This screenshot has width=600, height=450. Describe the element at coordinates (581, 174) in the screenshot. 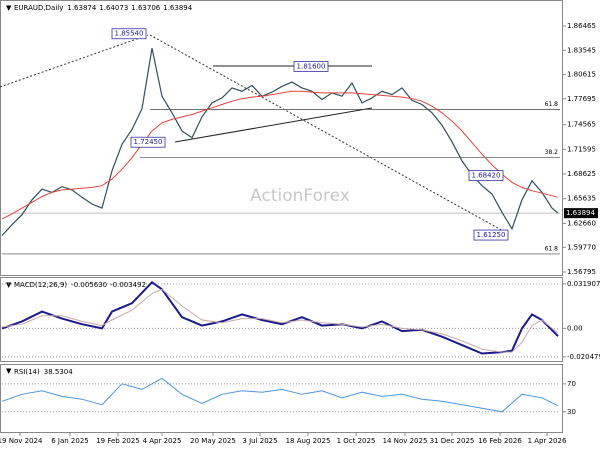

I see `y-tick-label: 1.68625` at that location.